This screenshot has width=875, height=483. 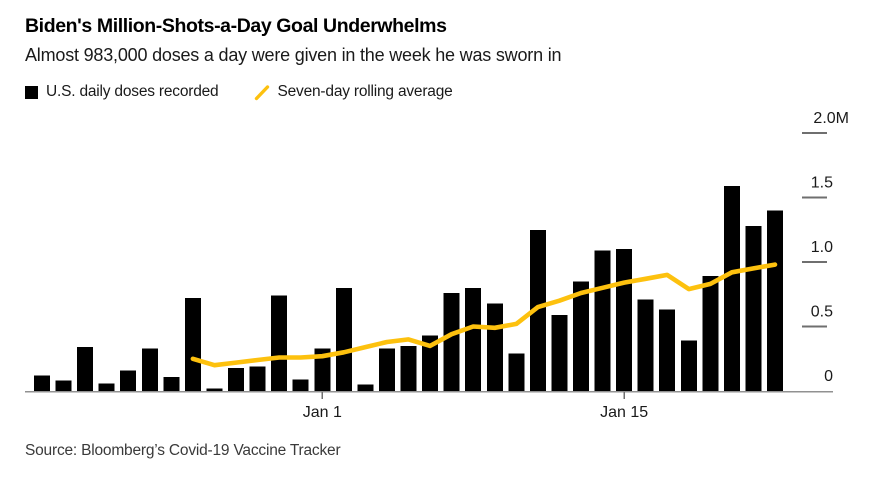 What do you see at coordinates (822, 183) in the screenshot?
I see `y-axis-label: 1.5` at bounding box center [822, 183].